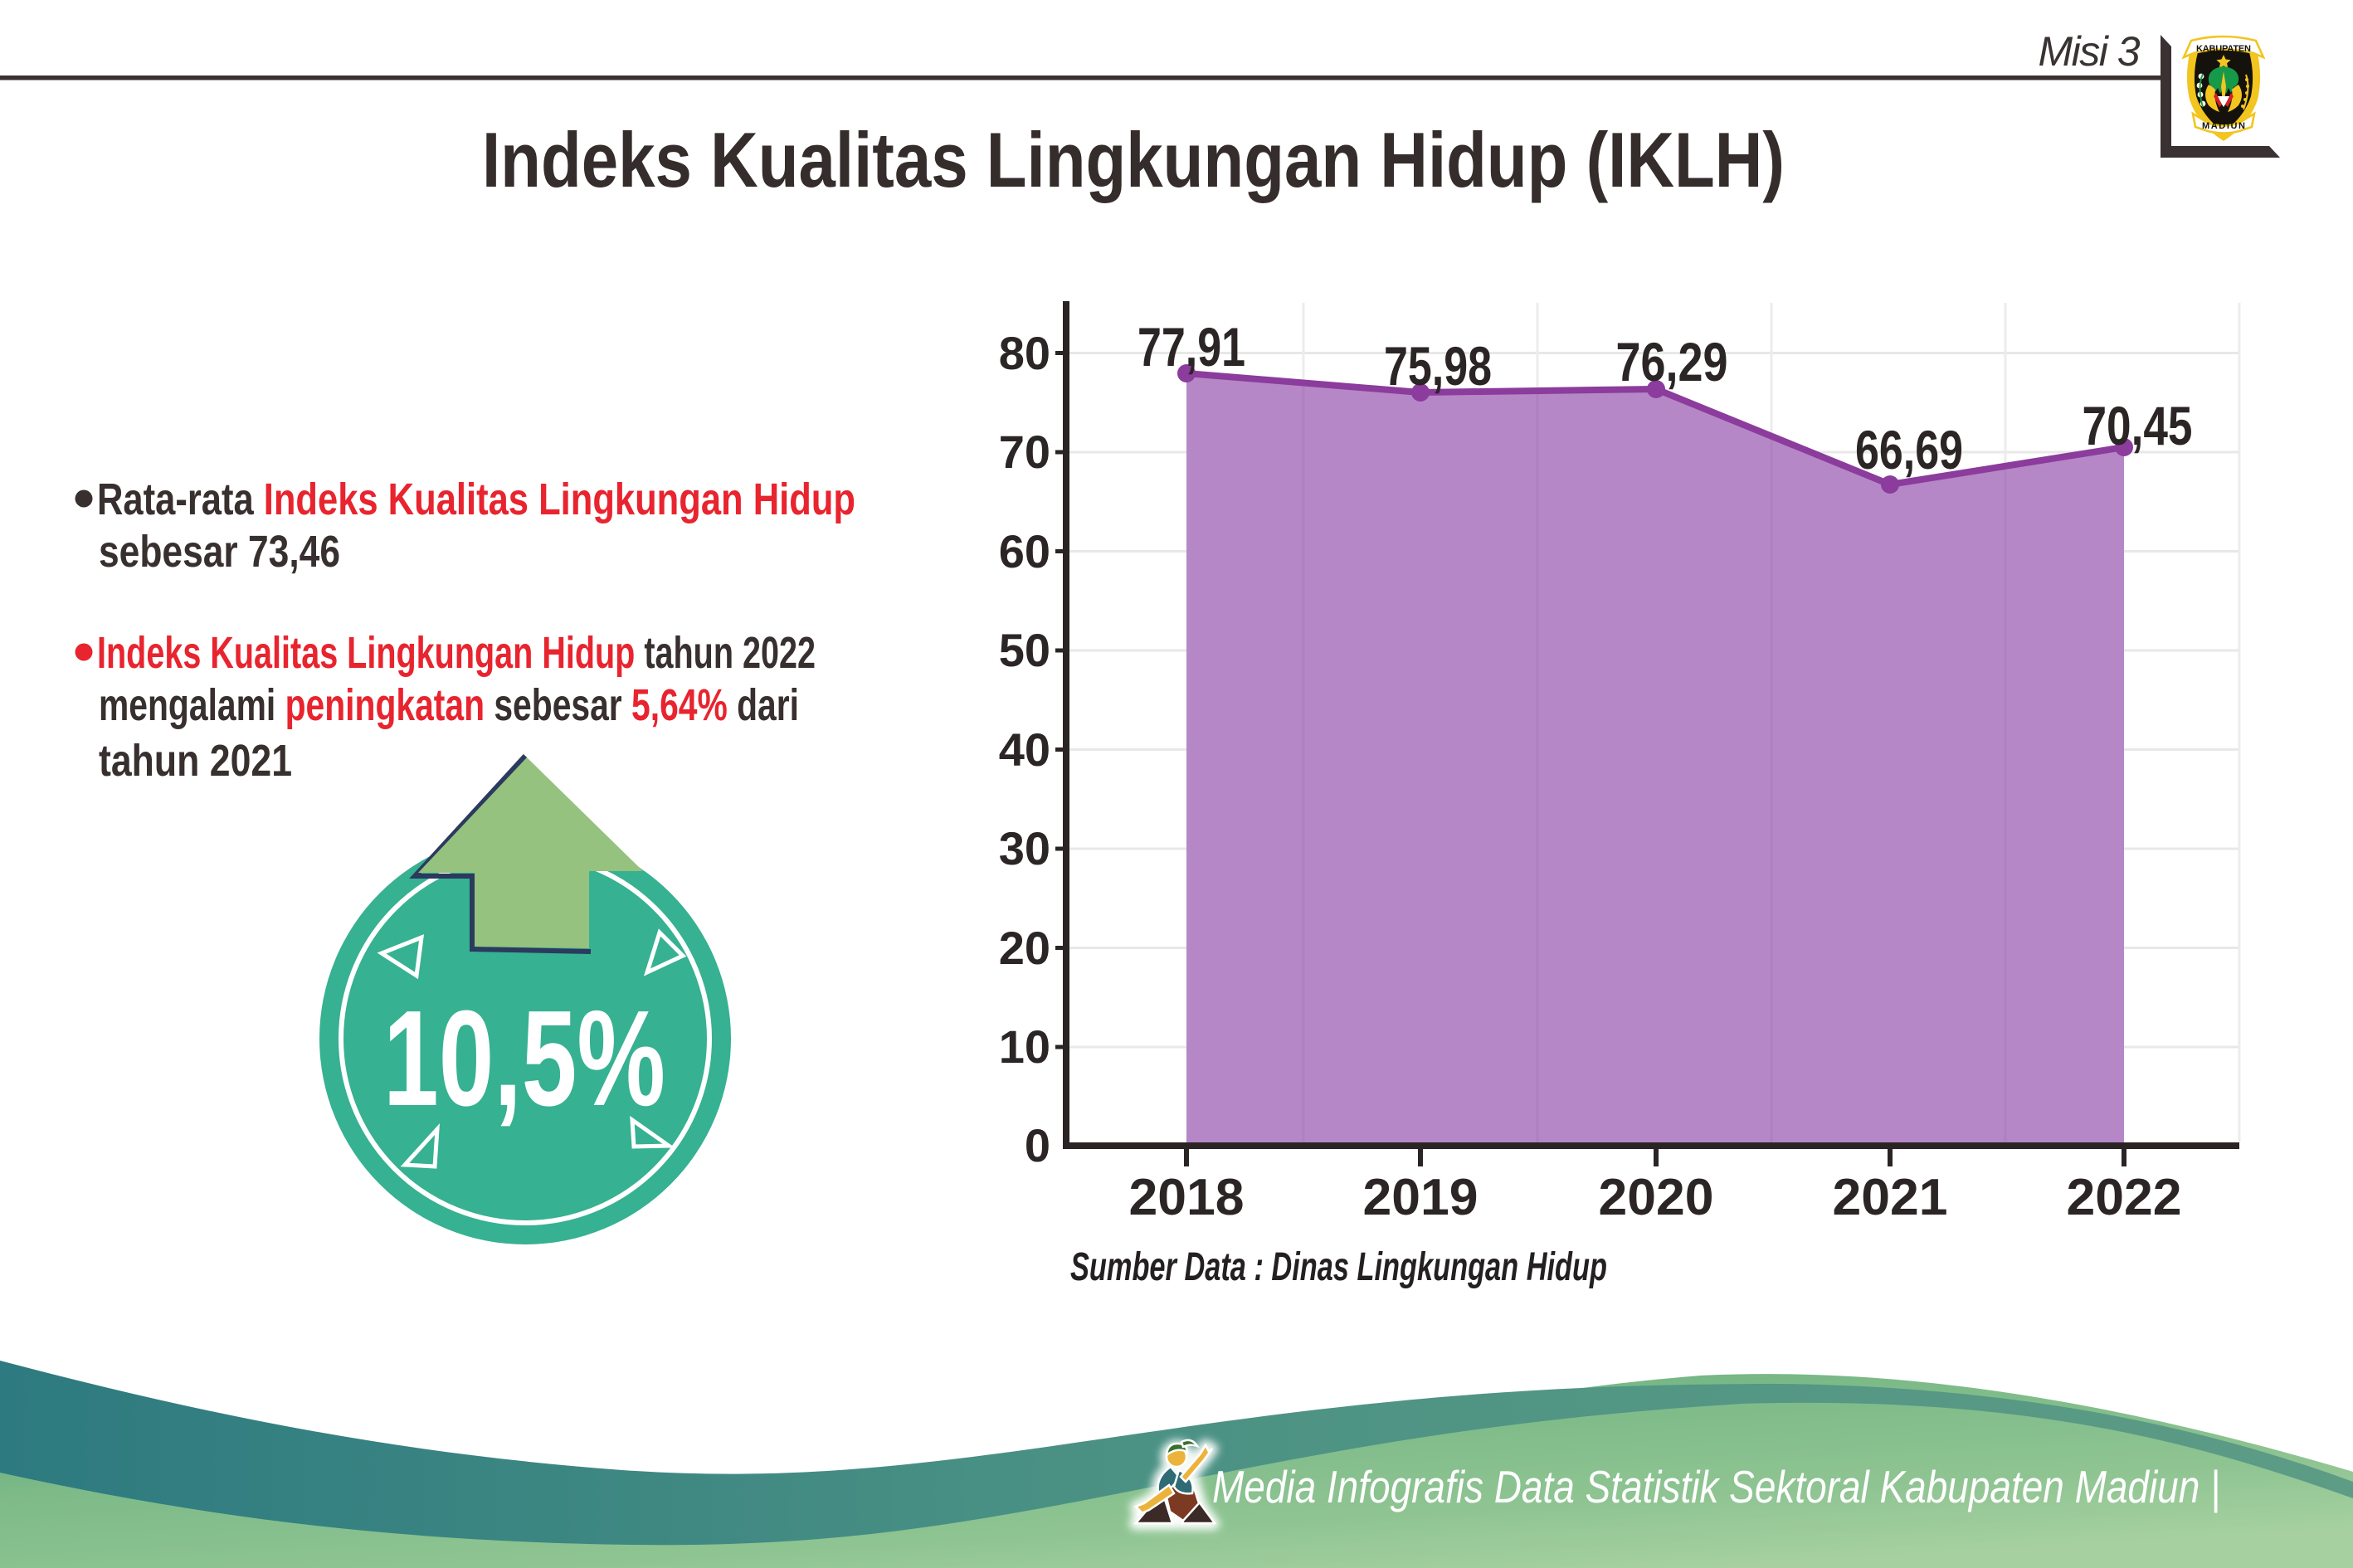 The height and width of the screenshot is (1568, 2353). I want to click on svg-text: 2019, so click(1421, 1197).